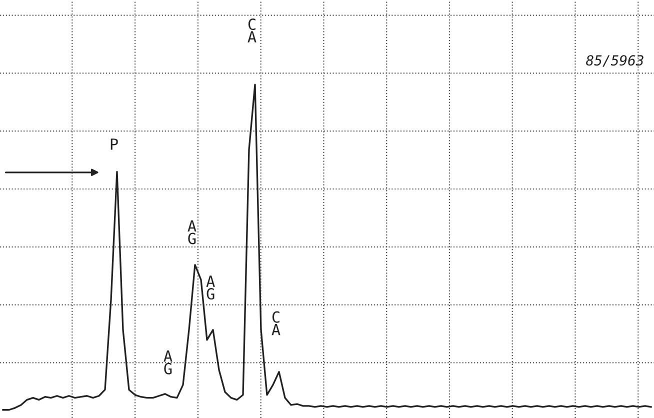 The height and width of the screenshot is (418, 654). Describe the element at coordinates (276, 323) in the screenshot. I see `annotation: C A` at that location.